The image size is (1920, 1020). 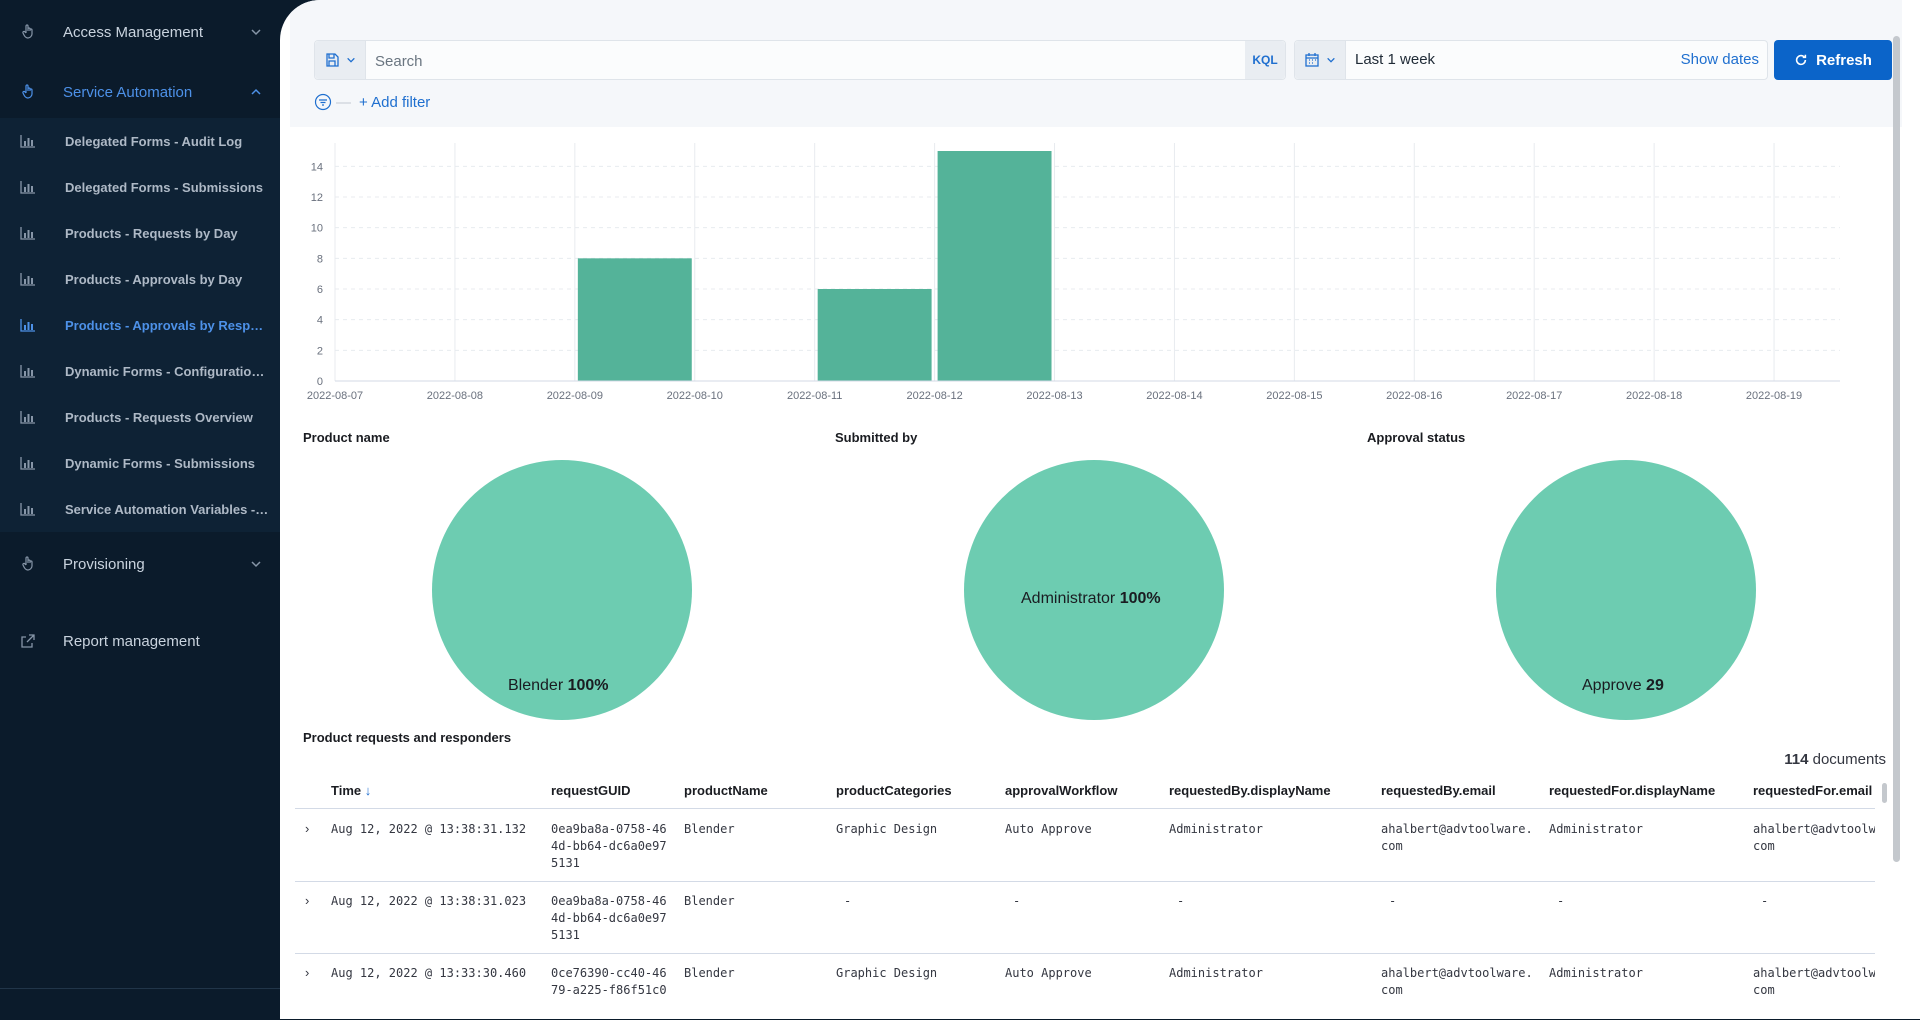 I want to click on cell-requested-by-email: -, so click(x=1392, y=901).